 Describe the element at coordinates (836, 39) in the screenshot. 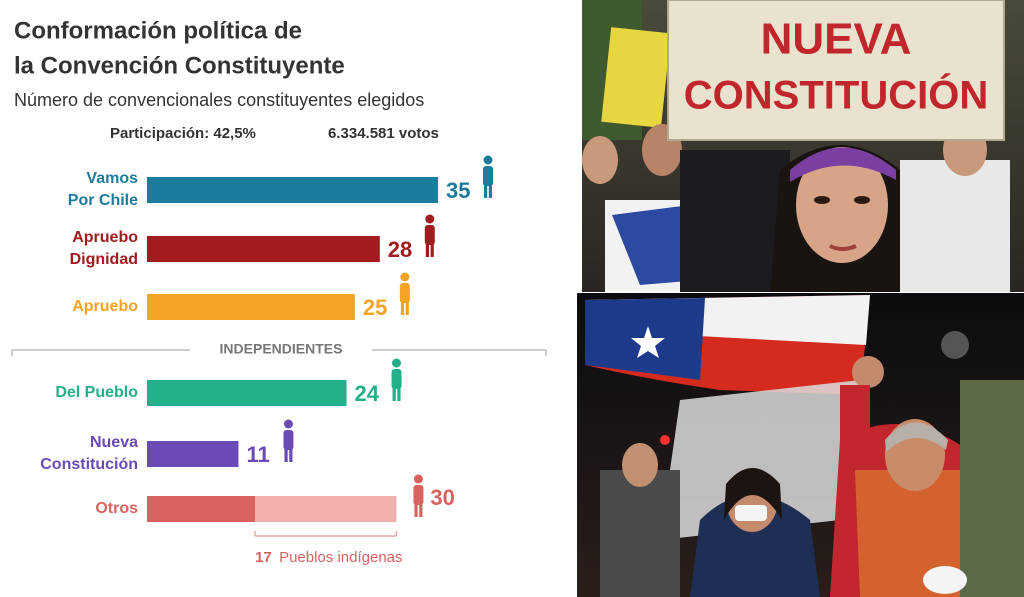

I see `sign-text: NUEVA` at that location.